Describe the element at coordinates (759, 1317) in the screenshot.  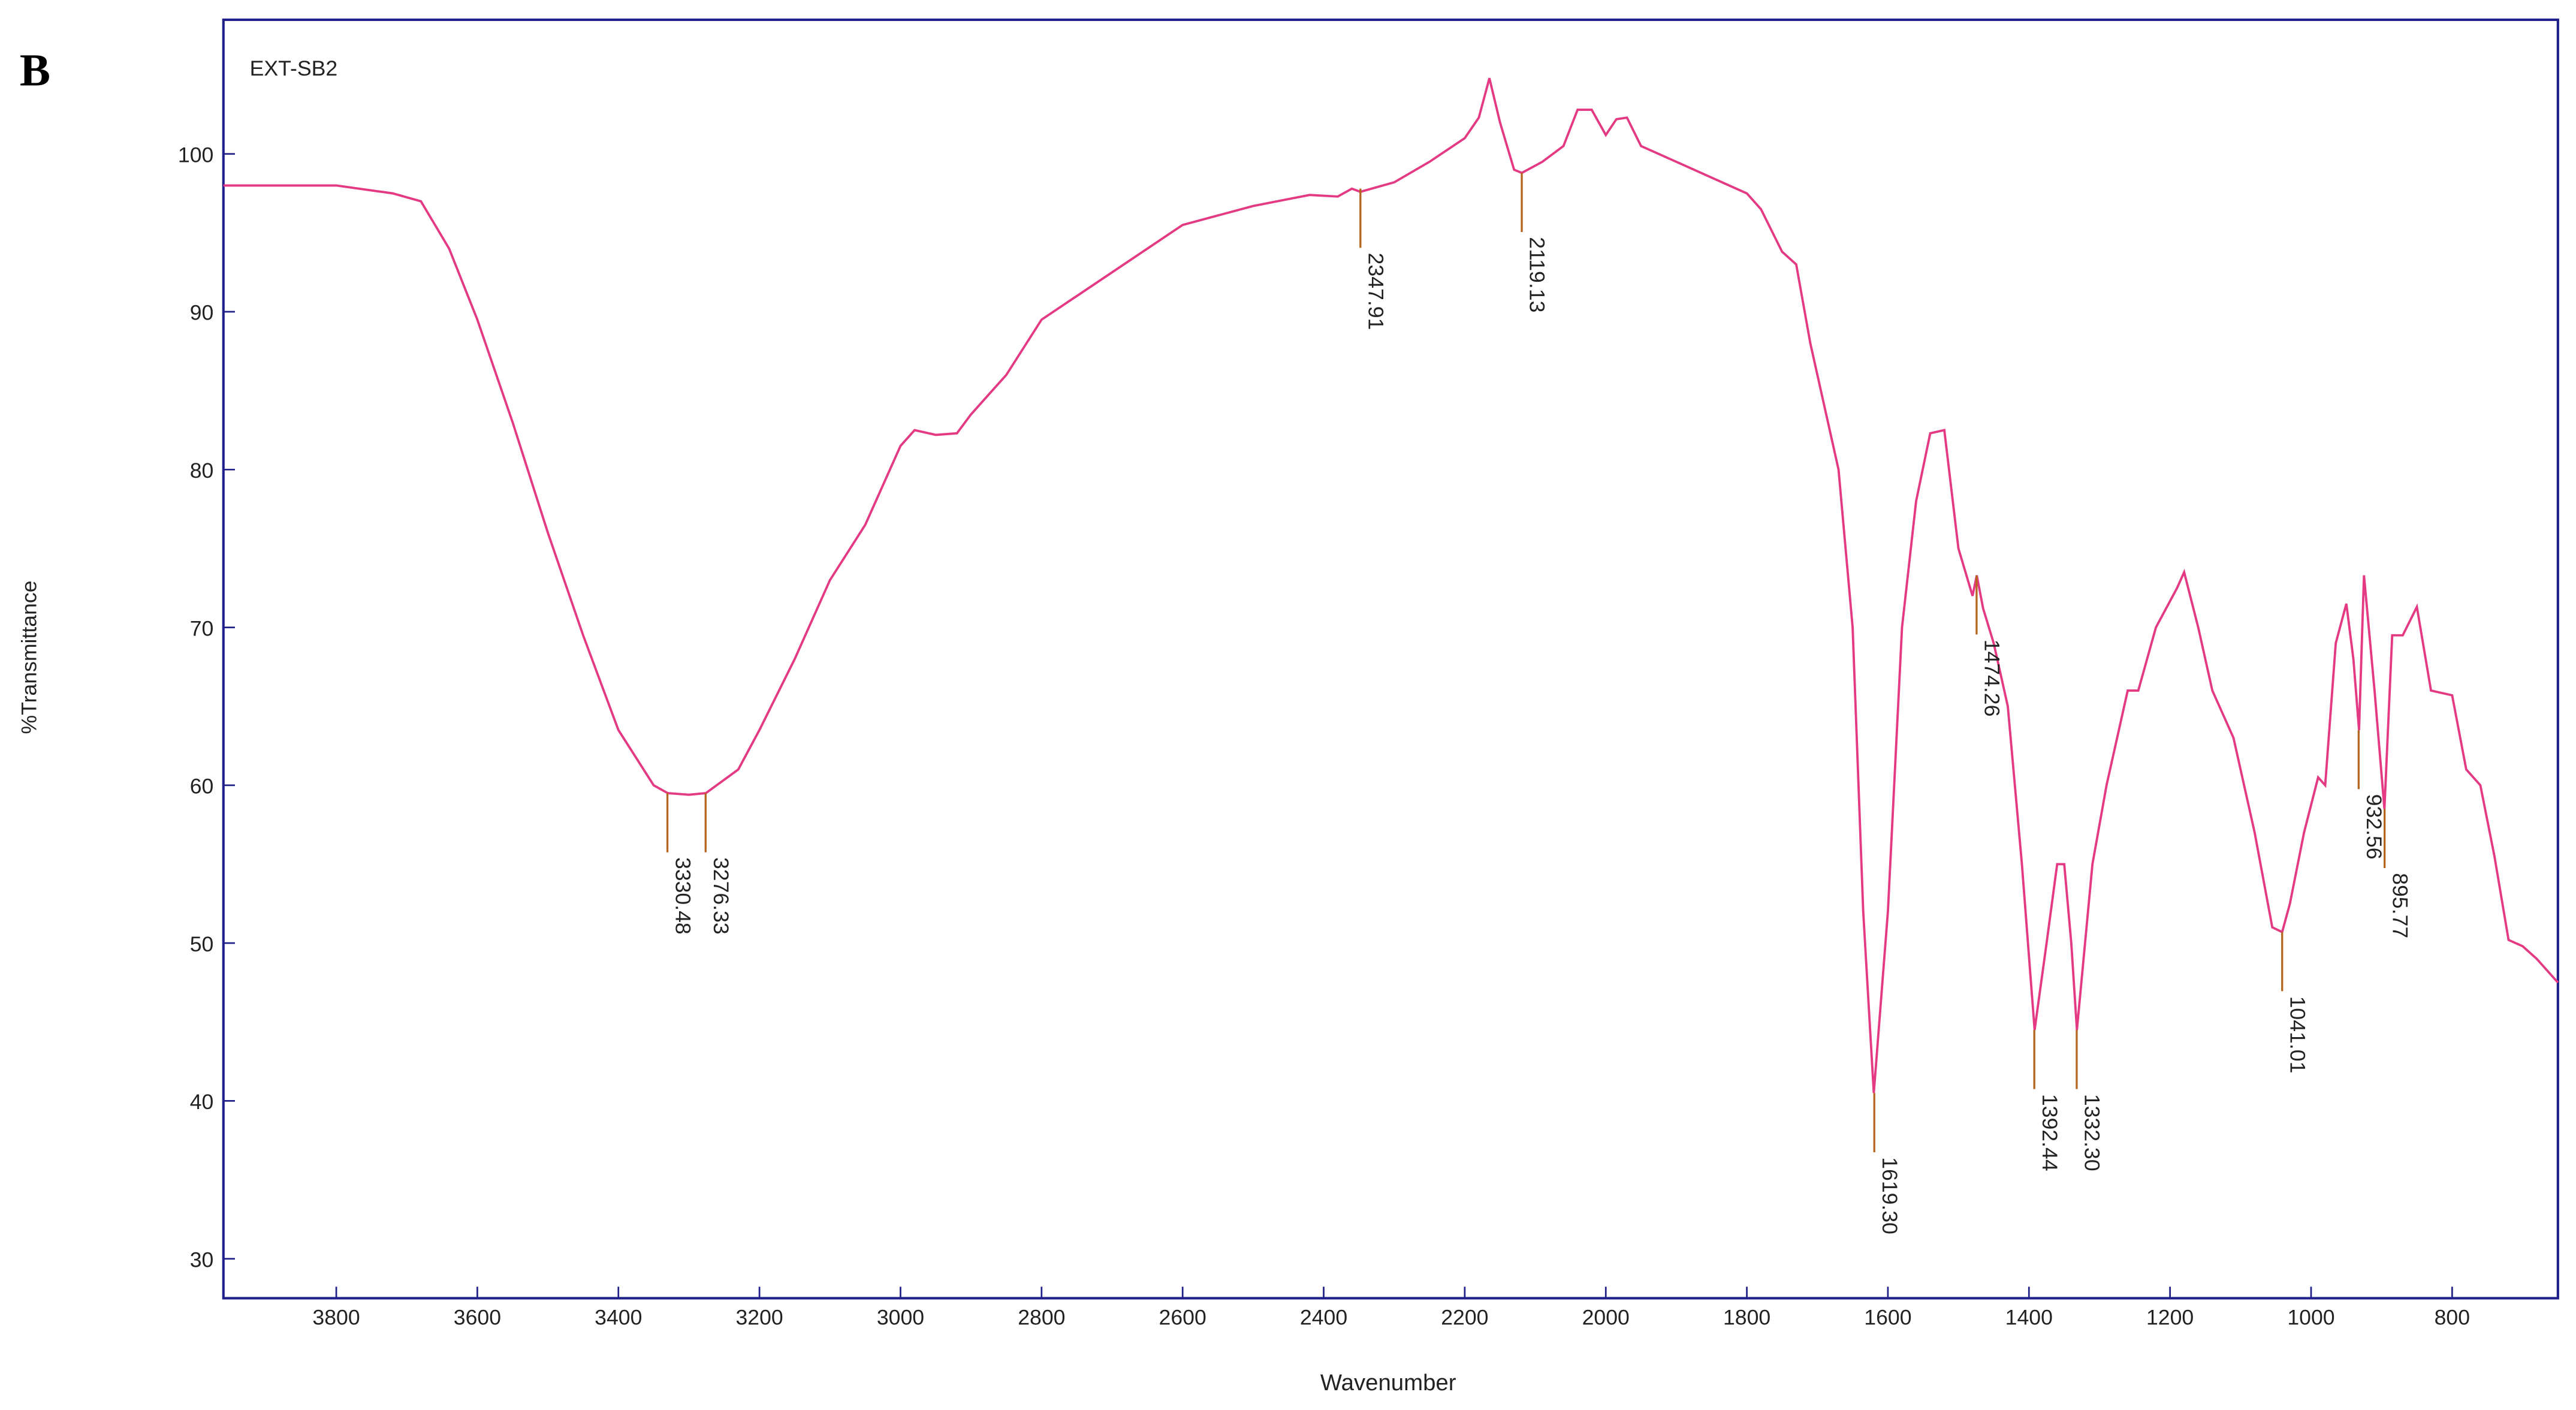
I see `x-tick-label: 3200` at that location.